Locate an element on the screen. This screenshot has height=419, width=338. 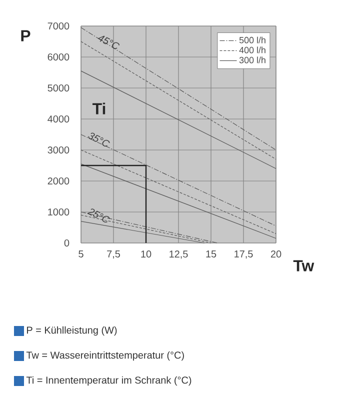
y-axis-title: P is located at coordinates (25, 36).